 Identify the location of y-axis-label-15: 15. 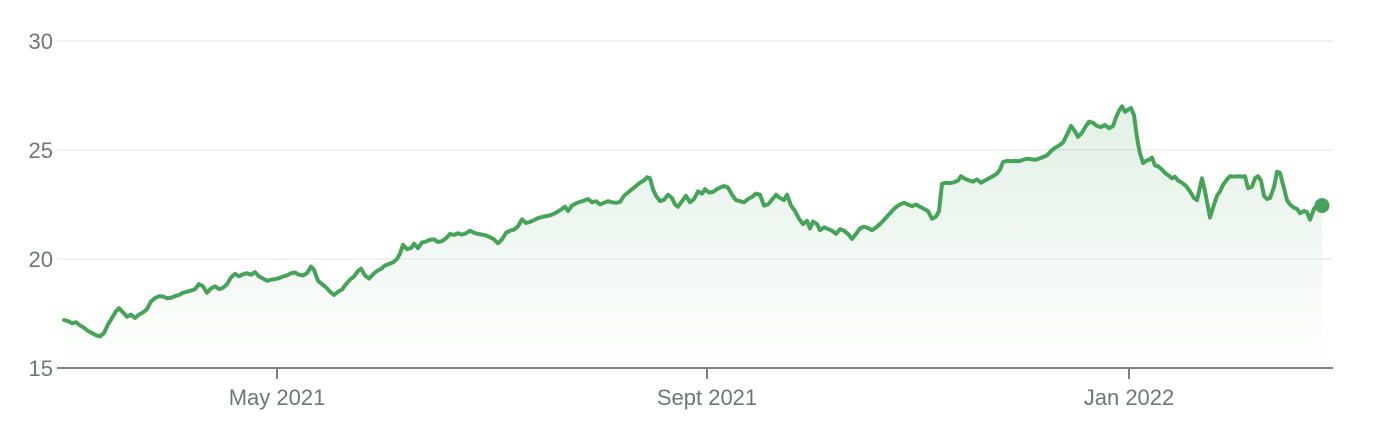
(41, 368).